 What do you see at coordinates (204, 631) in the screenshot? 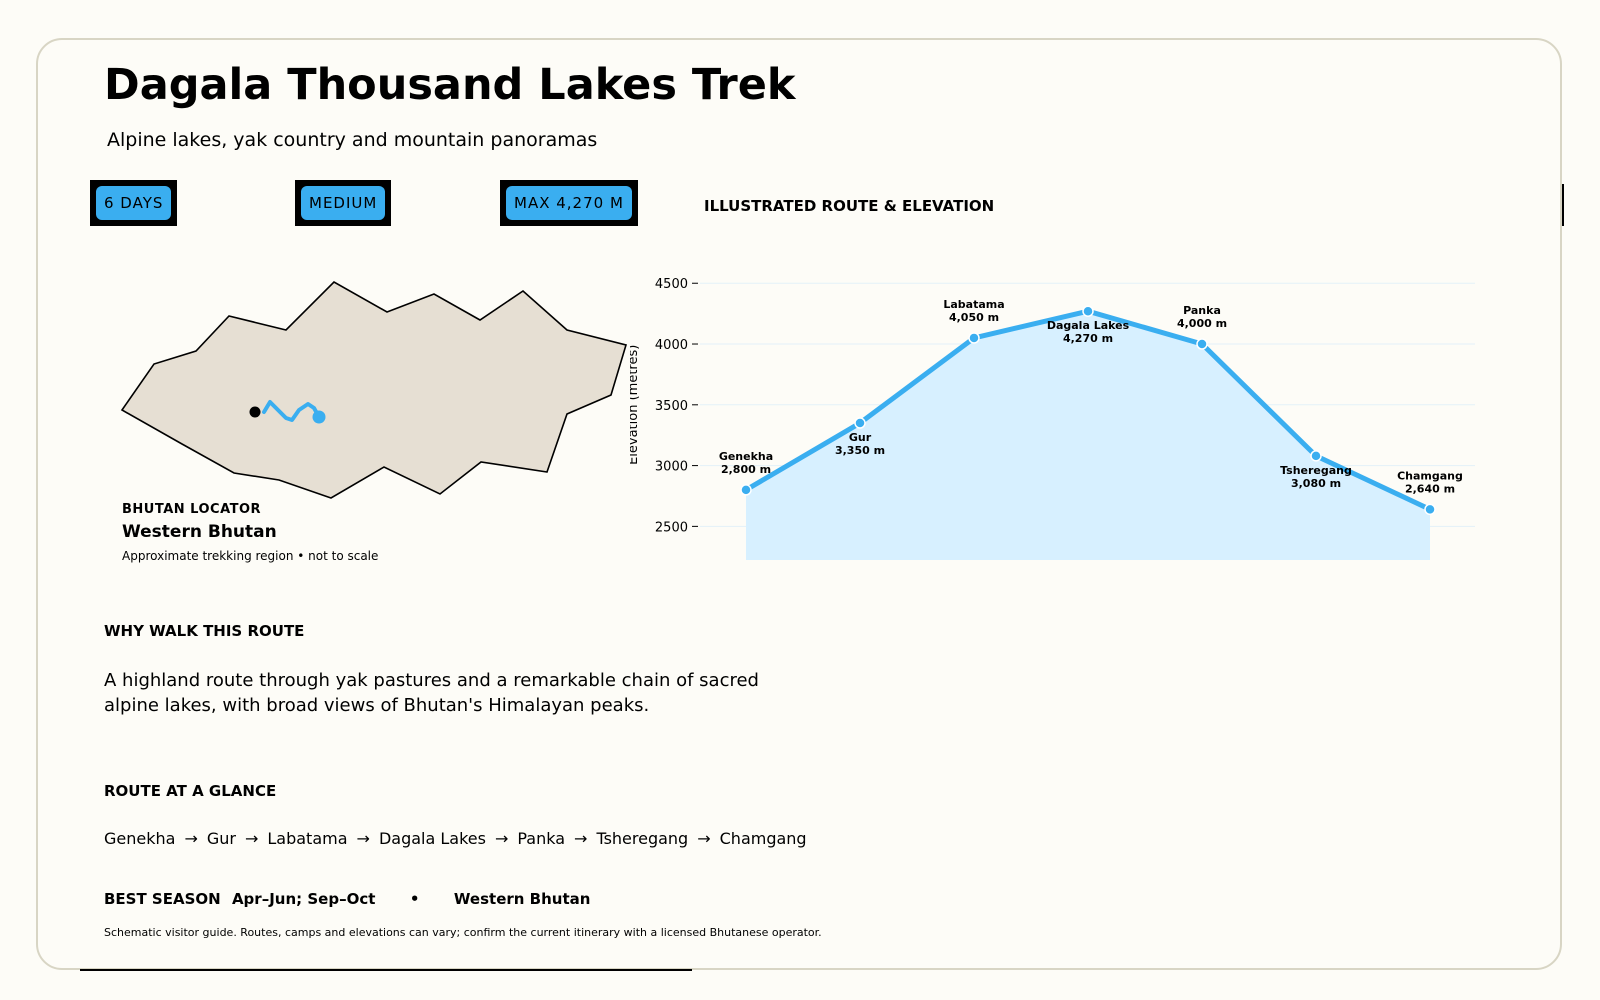
I see `why-heading: WHY WALK THIS ROUTE` at bounding box center [204, 631].